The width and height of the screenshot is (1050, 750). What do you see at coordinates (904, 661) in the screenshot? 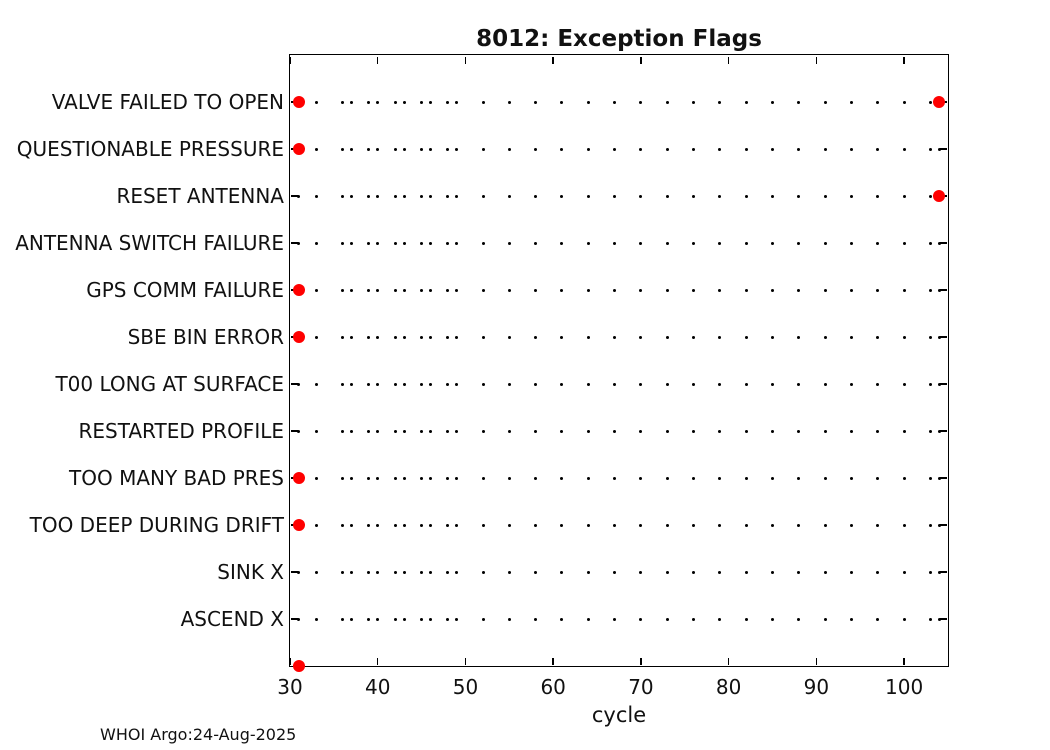
I see `x-axis-tick-bottom` at bounding box center [904, 661].